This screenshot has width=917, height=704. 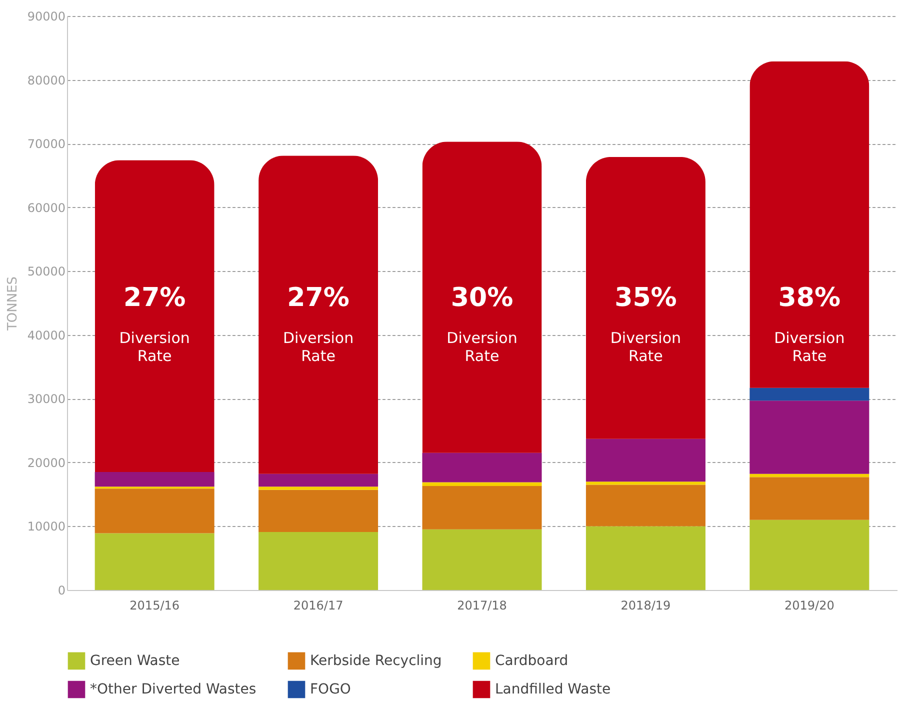 What do you see at coordinates (482, 605) in the screenshot?
I see `x-tick-label: 2017/18` at bounding box center [482, 605].